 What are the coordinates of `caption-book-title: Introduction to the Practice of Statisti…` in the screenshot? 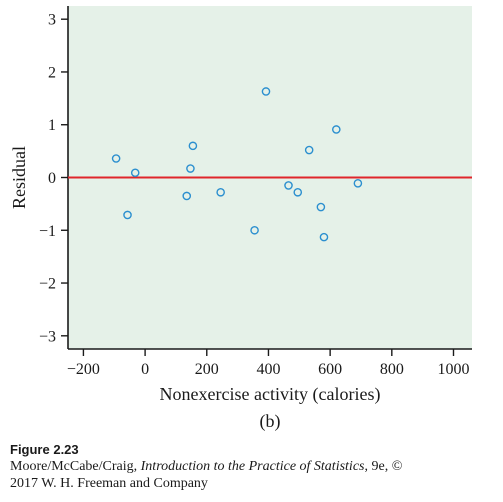 It's located at (252, 466).